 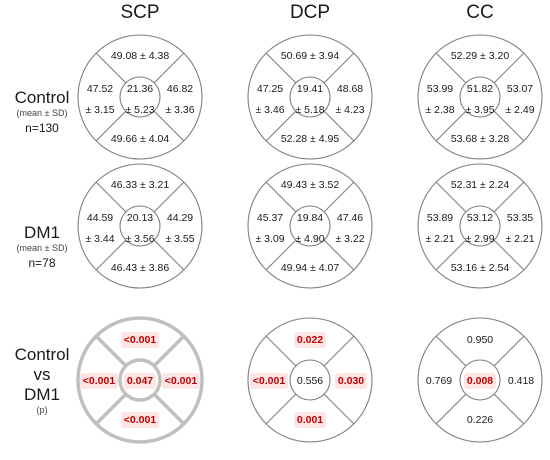 I want to click on center-sd: ± 4.90, so click(x=309, y=239).